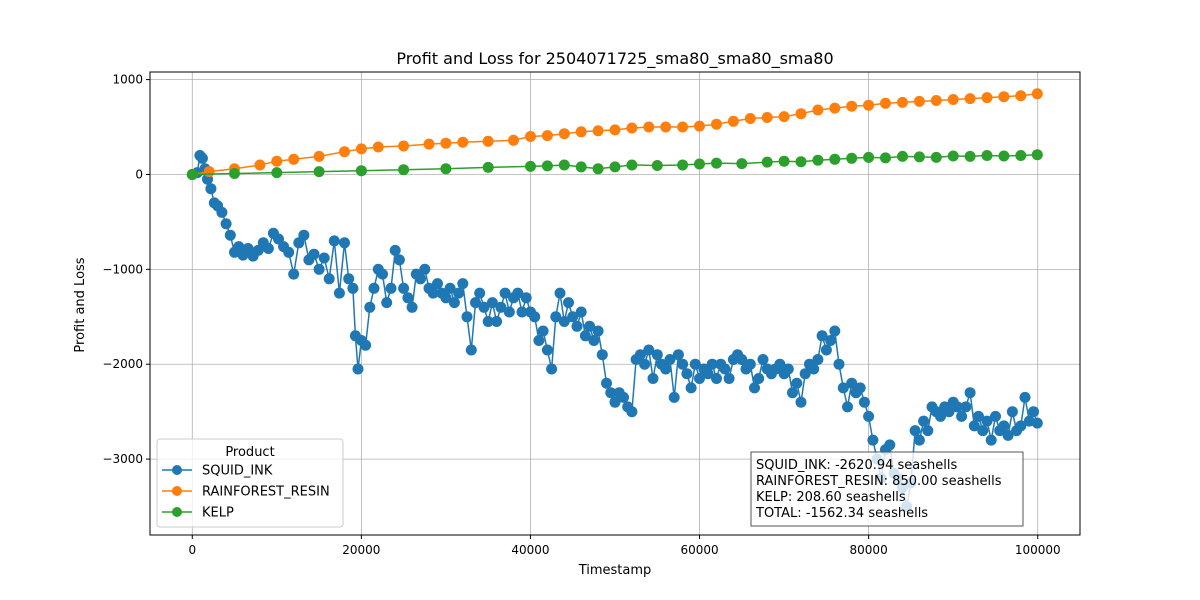 This screenshot has width=1200, height=600. What do you see at coordinates (127, 80) in the screenshot?
I see `y-tick-label: 1000` at bounding box center [127, 80].